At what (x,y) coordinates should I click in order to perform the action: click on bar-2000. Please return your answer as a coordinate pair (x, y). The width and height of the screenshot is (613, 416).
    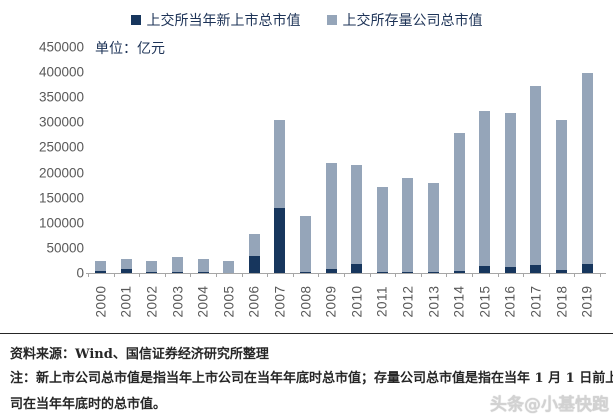
    Looking at the image, I should click on (101, 266).